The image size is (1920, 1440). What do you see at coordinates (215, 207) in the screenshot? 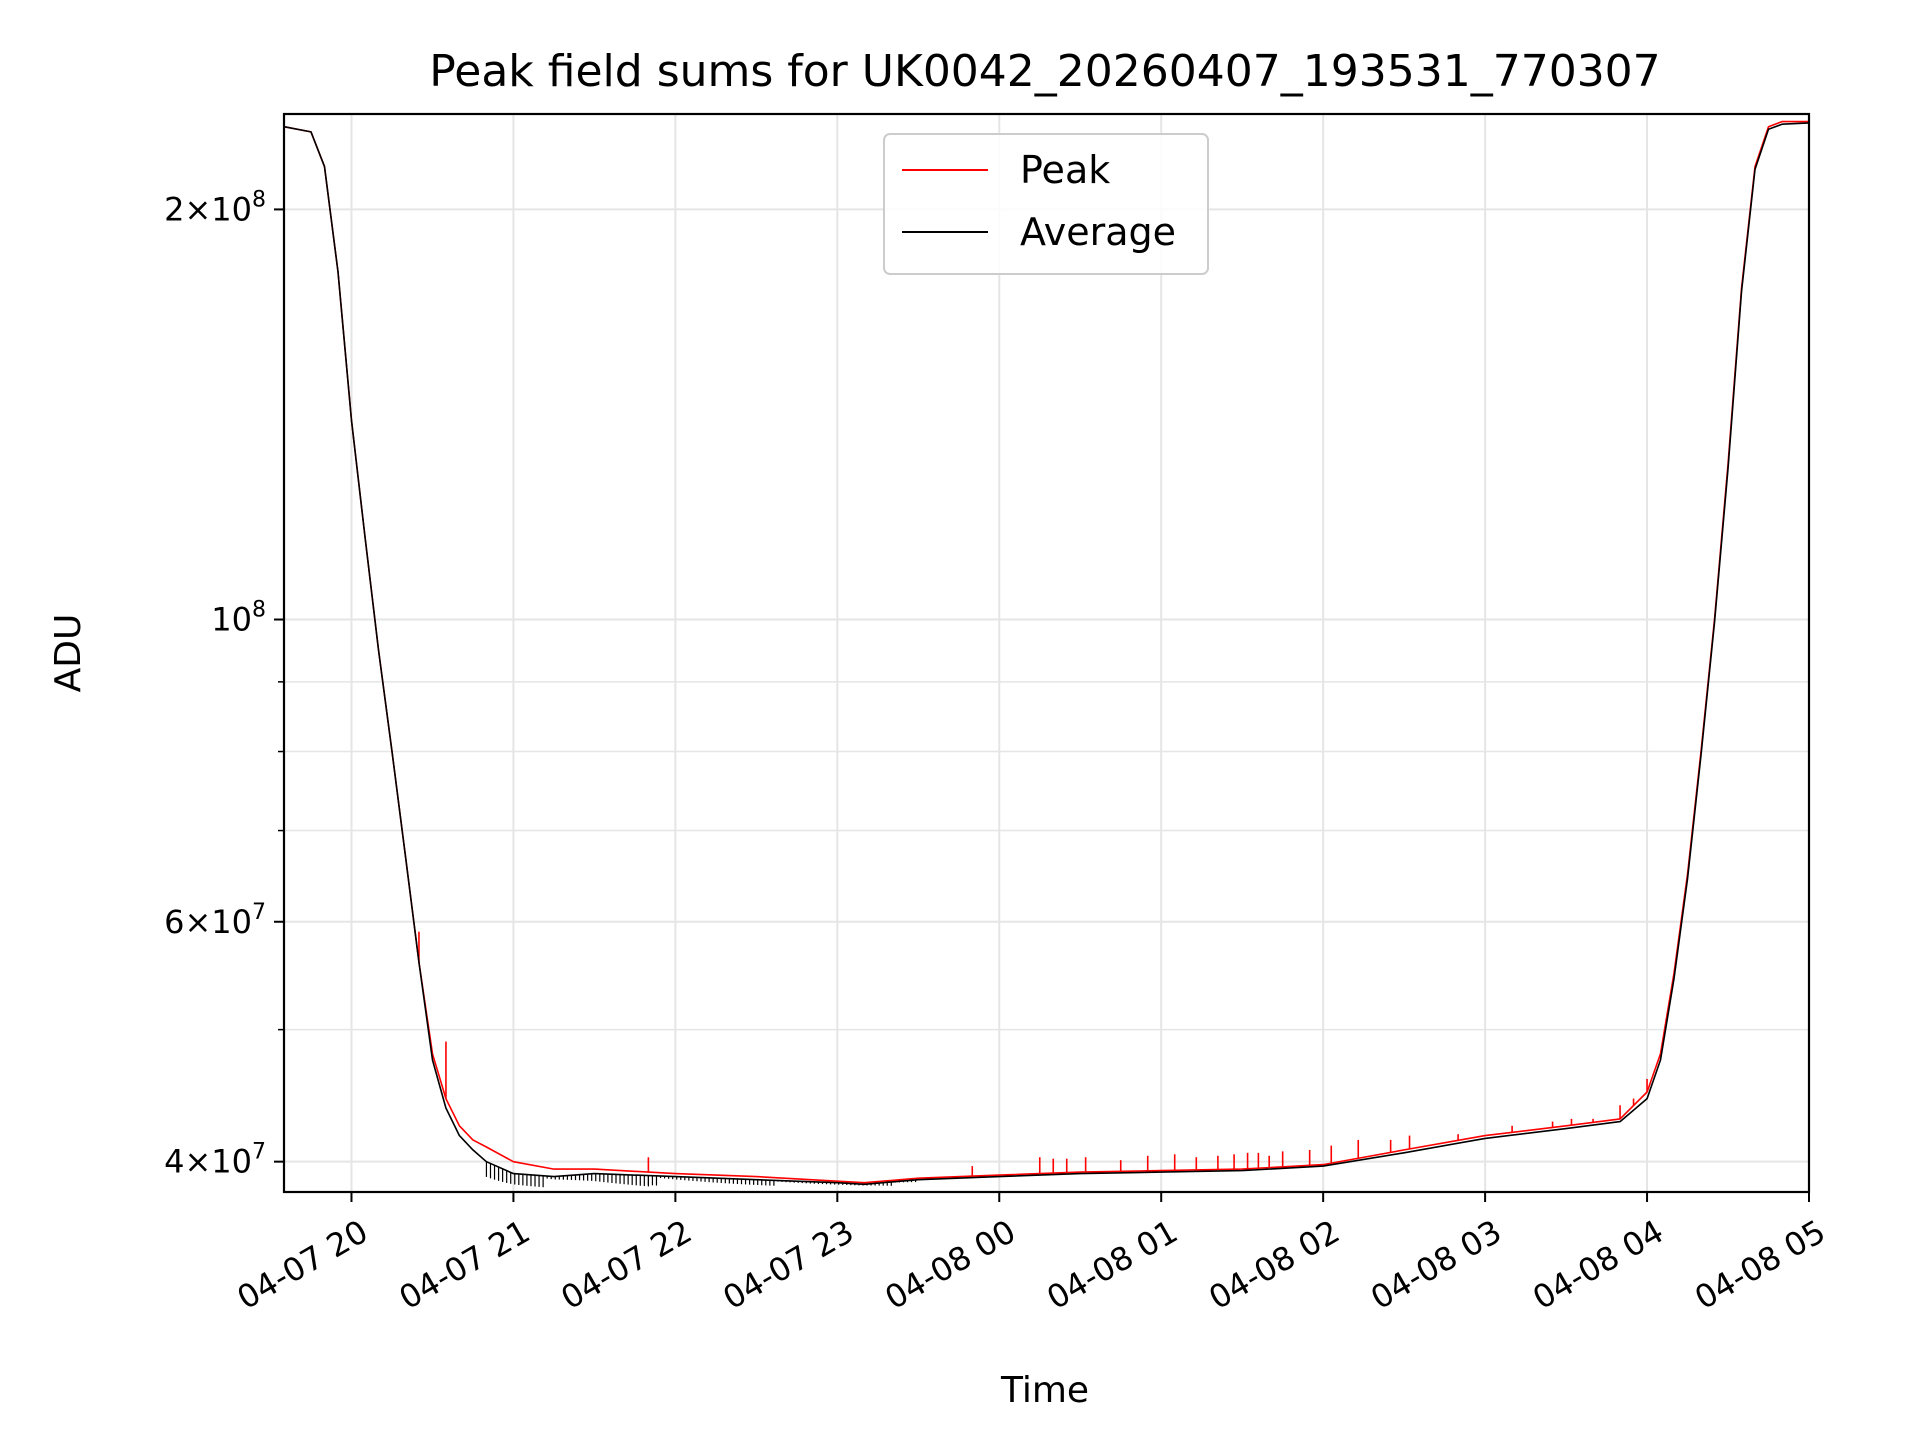
I see `y-tick-label: 2×108` at bounding box center [215, 207].